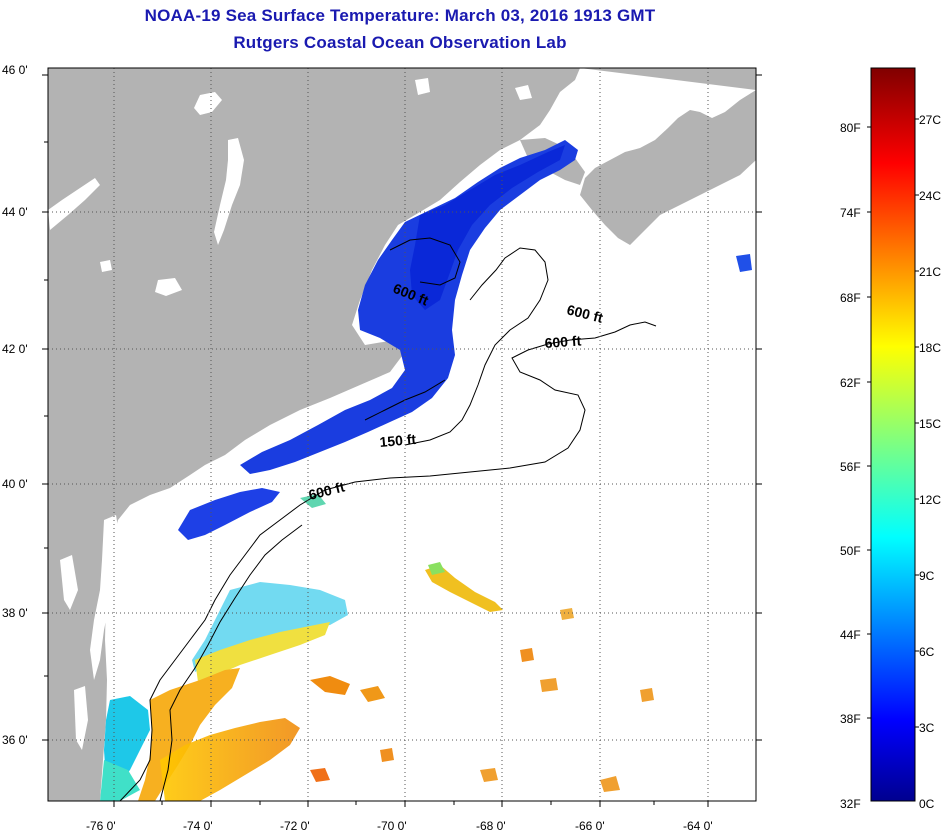 The image size is (944, 840). Describe the element at coordinates (850, 467) in the screenshot. I see `colorbar-f-56: 56F` at that location.